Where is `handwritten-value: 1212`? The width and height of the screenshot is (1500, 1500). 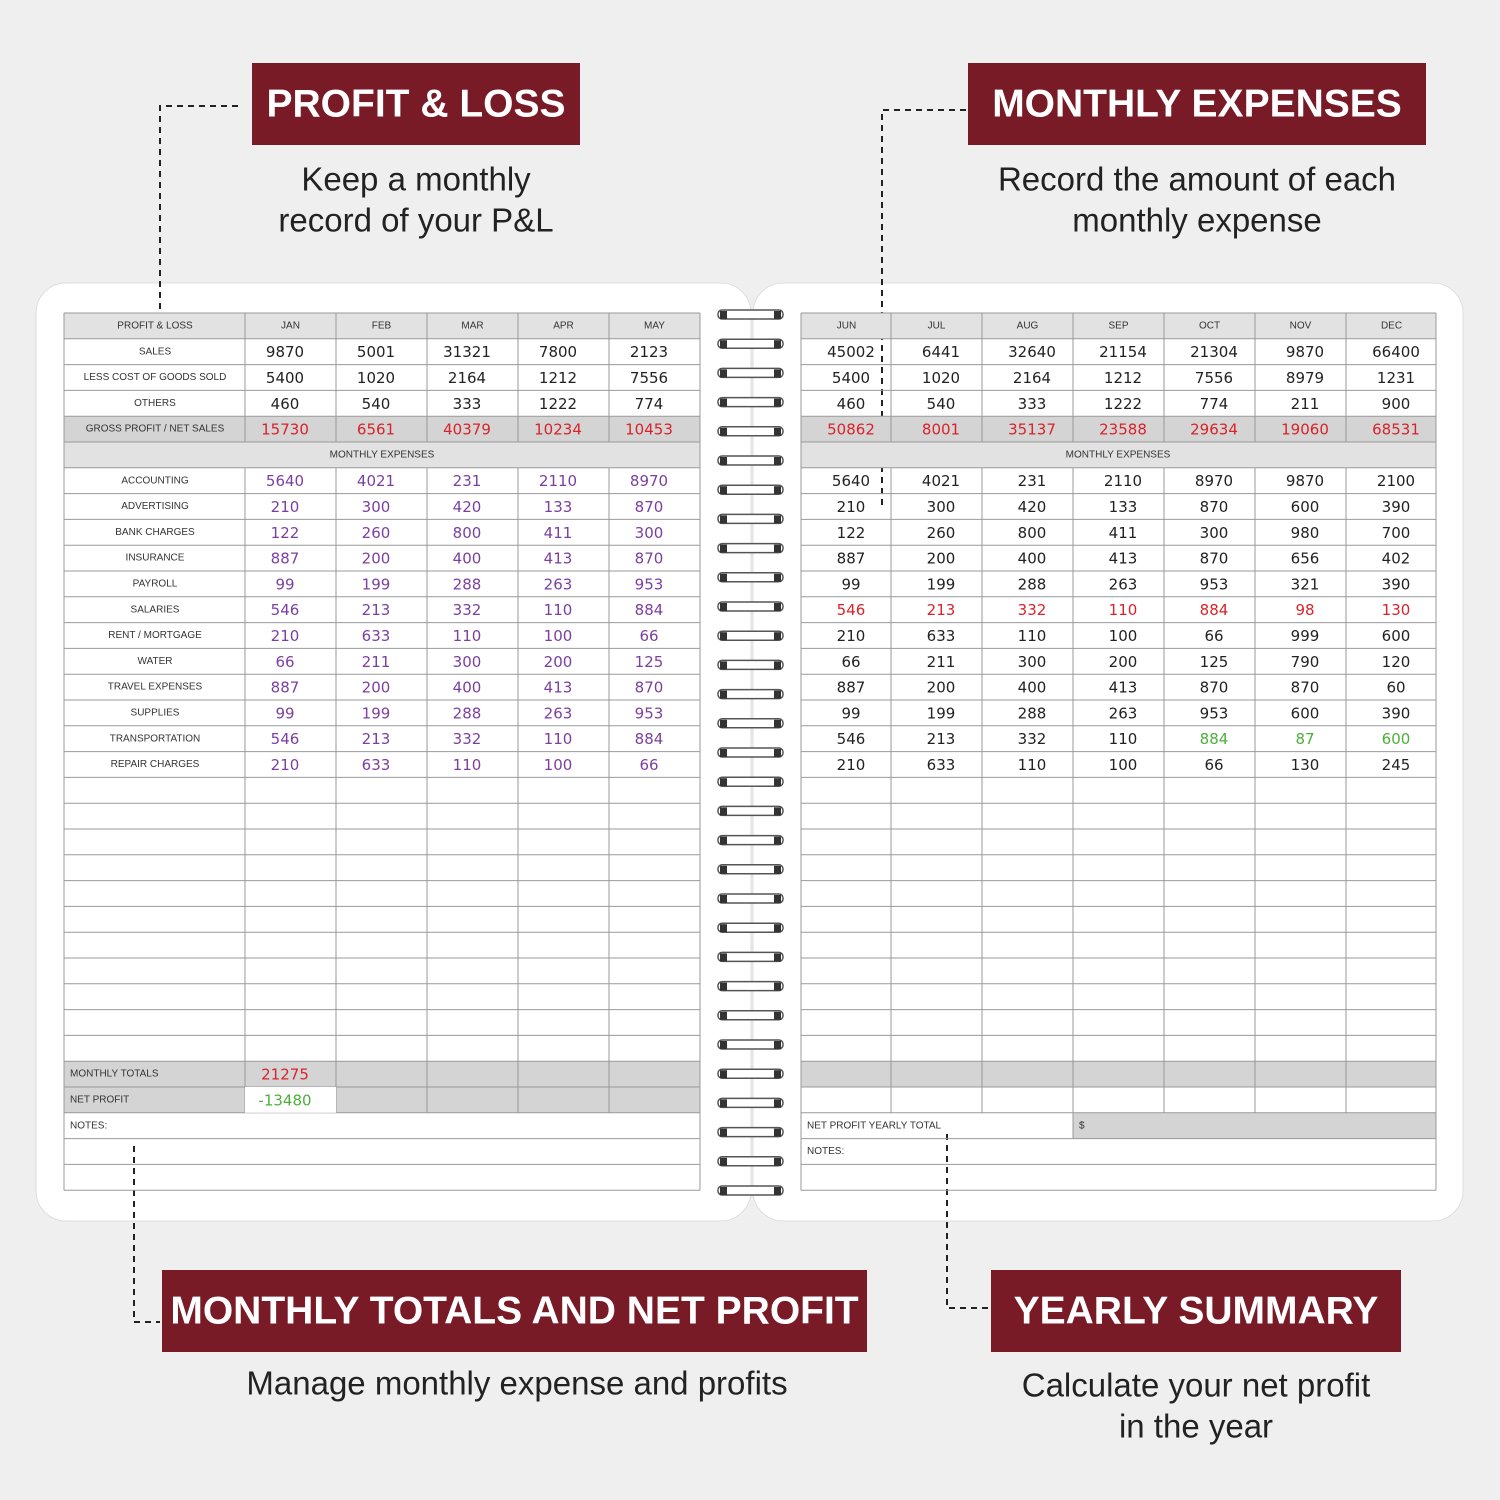
handwritten-value: 1212 is located at coordinates (558, 378).